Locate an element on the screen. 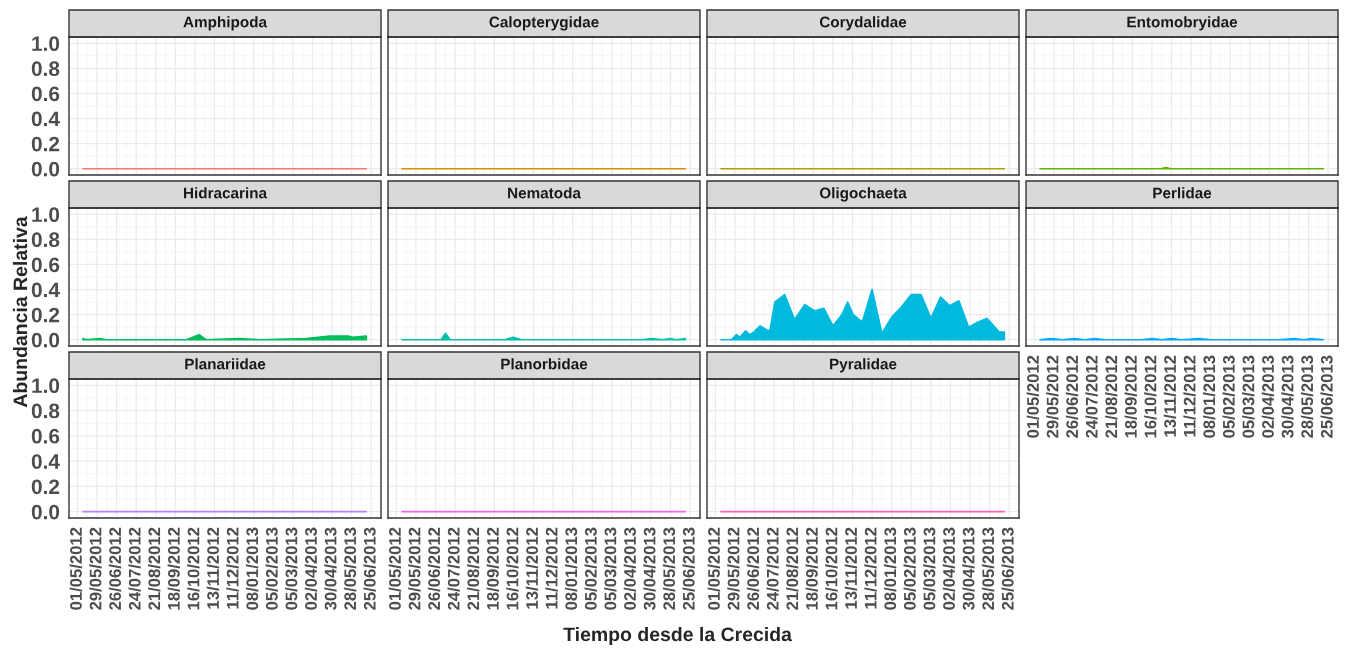  chart-title: Calopterygidae is located at coordinates (544, 23).